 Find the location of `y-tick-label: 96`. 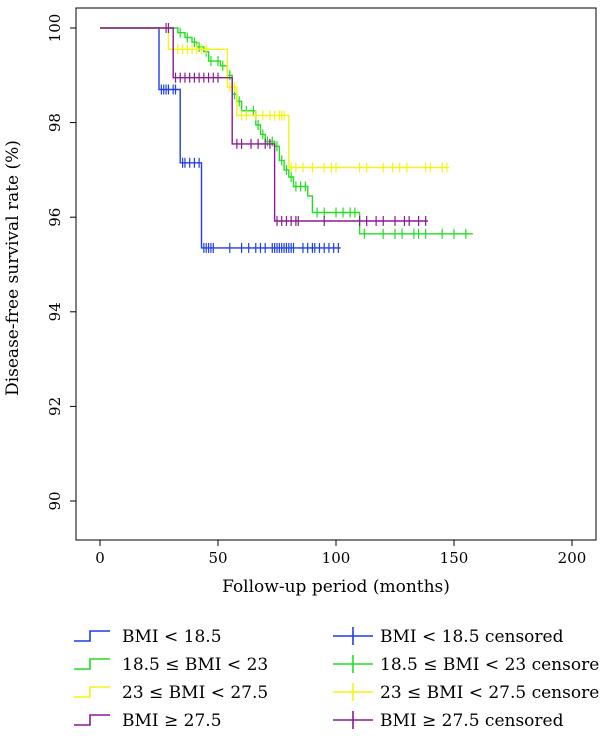

y-tick-label: 96 is located at coordinates (55, 217).